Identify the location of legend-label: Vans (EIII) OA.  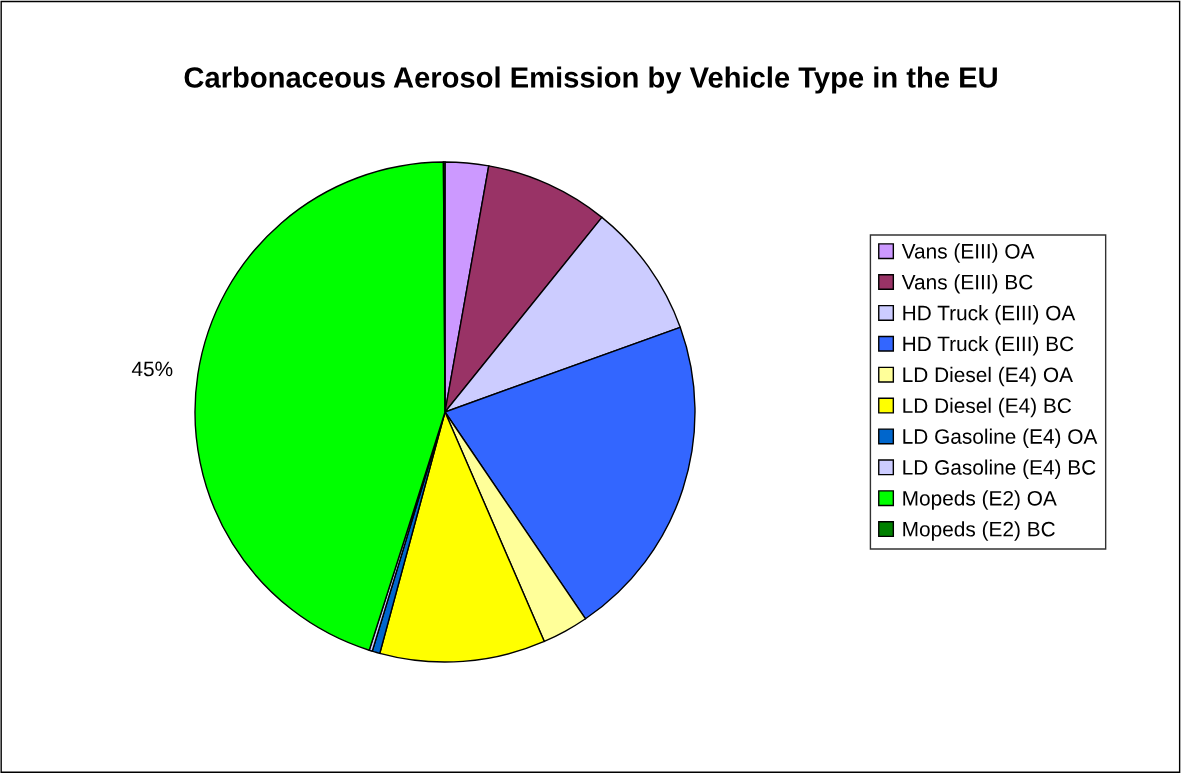
(968, 253).